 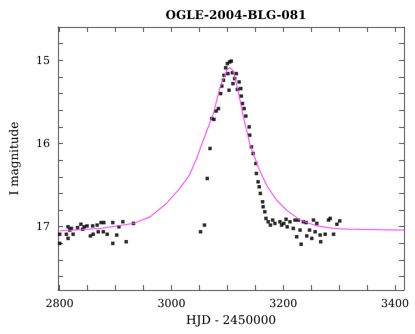 What do you see at coordinates (43, 60) in the screenshot?
I see `y-tick-label: 15` at bounding box center [43, 60].